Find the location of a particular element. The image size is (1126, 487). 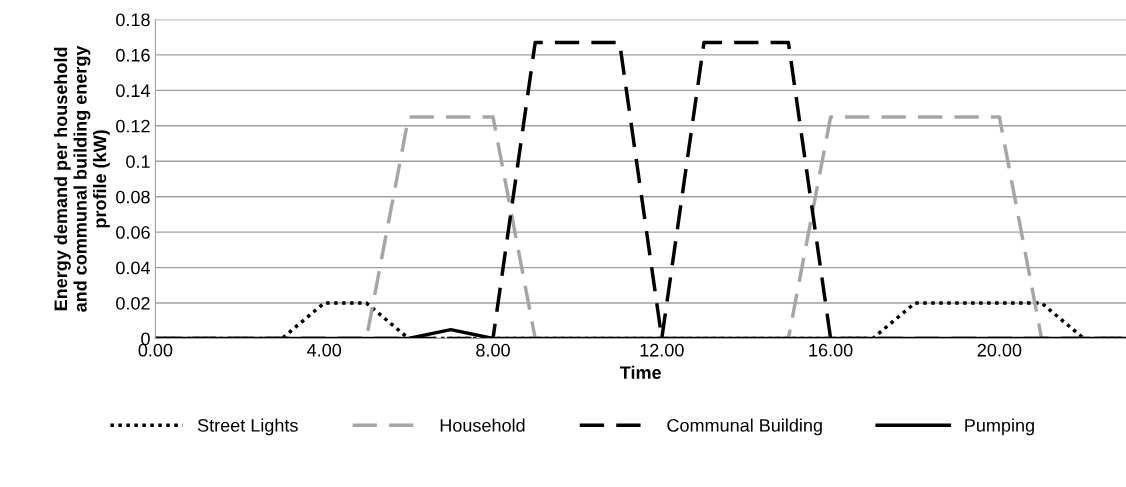

x-tick-label: 12.00 is located at coordinates (662, 350).